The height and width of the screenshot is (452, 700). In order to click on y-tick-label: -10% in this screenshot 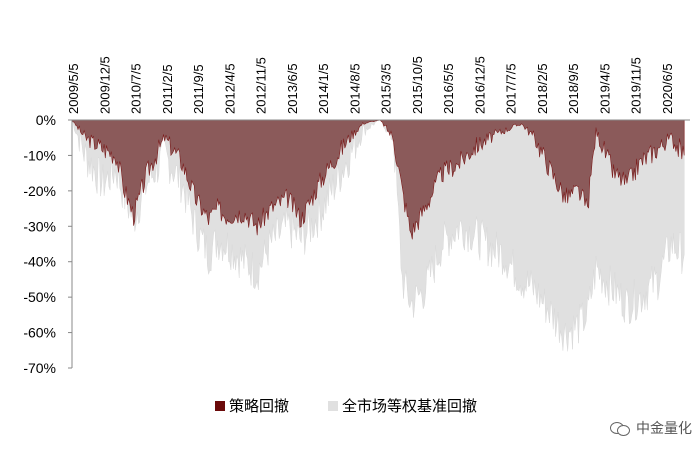, I will do `click(39, 155)`.